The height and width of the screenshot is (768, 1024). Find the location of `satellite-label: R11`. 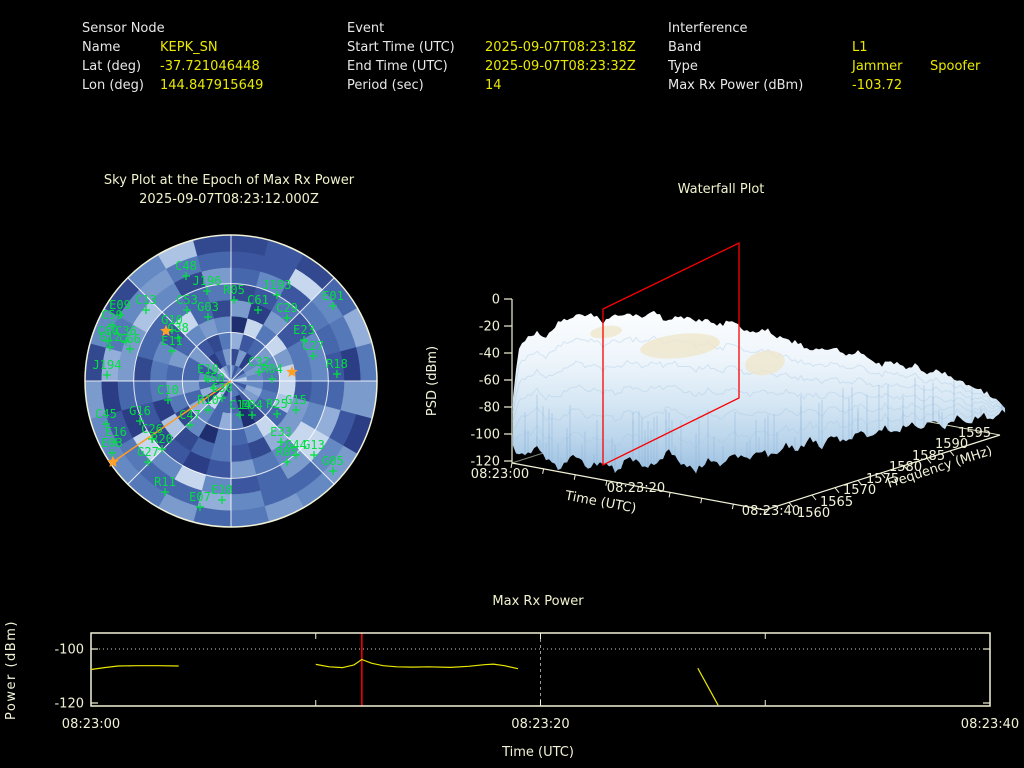

satellite-label: R11 is located at coordinates (165, 482).